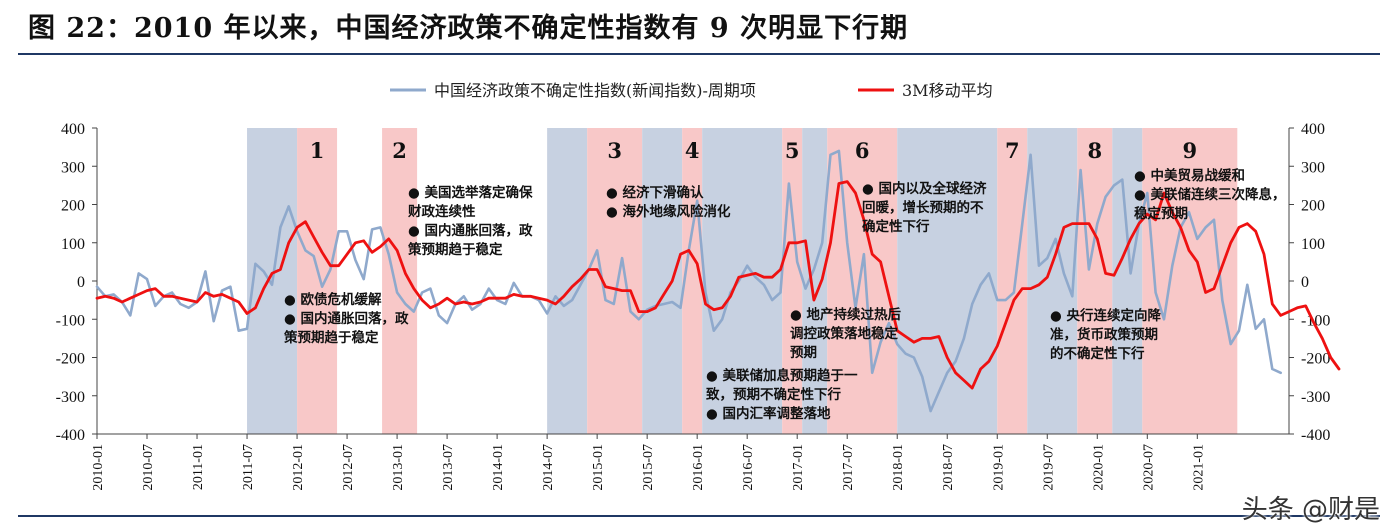 The image size is (1398, 528). I want to click on x-tick-label: 2019-07, so click(1048, 467).